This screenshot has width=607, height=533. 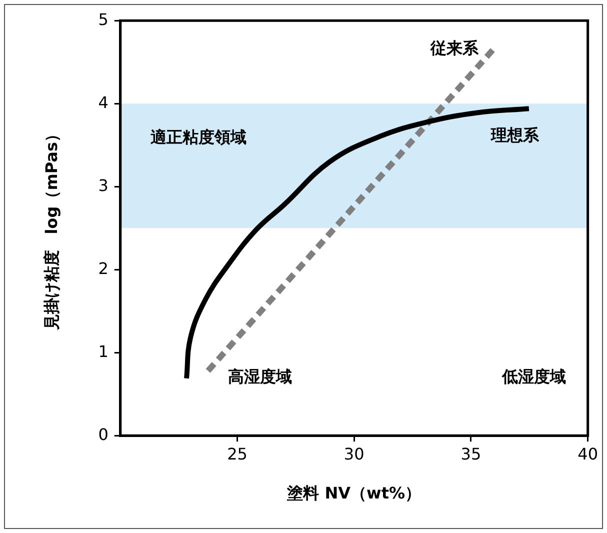 What do you see at coordinates (103, 19) in the screenshot?
I see `y-tick-label: 5` at bounding box center [103, 19].